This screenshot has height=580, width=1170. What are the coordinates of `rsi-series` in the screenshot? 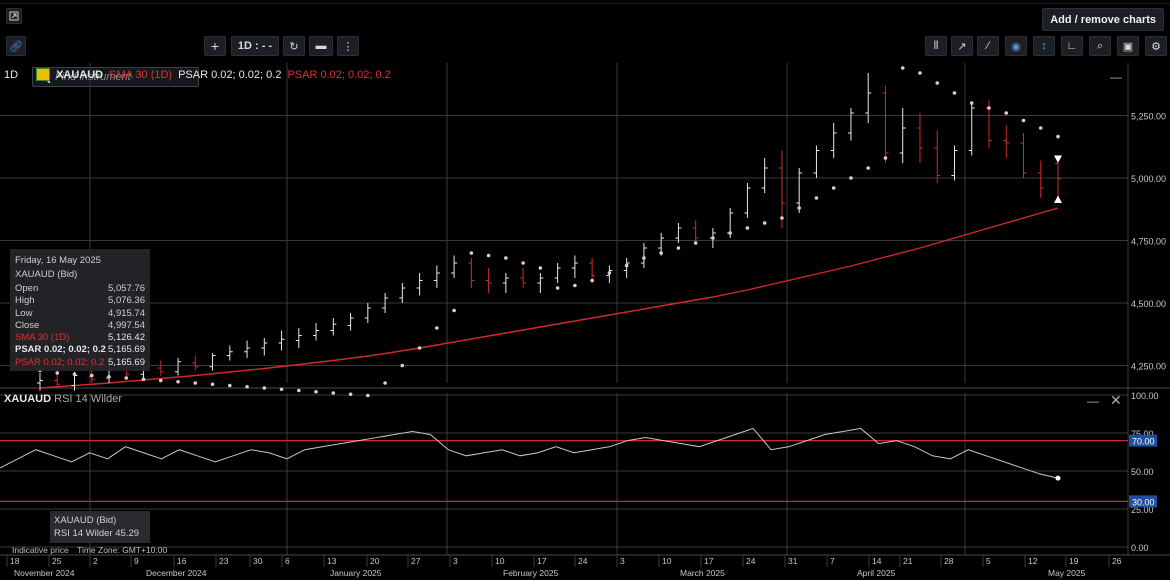 It's located at (530, 454).